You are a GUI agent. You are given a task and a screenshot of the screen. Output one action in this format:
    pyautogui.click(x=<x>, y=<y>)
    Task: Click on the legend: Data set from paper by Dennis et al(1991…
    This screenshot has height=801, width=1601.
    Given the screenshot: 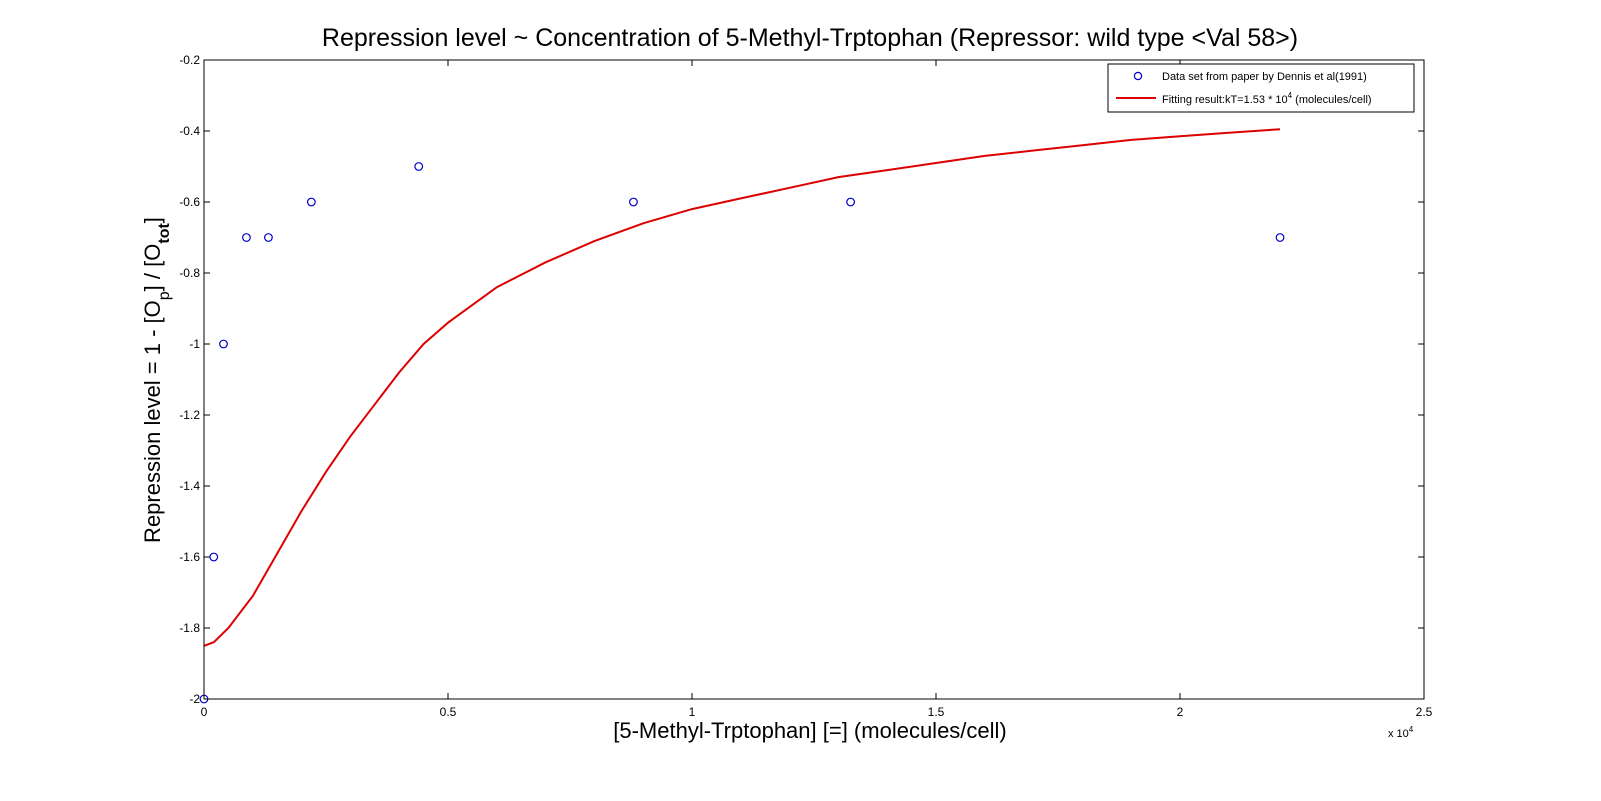 What is the action you would take?
    pyautogui.click(x=1261, y=88)
    